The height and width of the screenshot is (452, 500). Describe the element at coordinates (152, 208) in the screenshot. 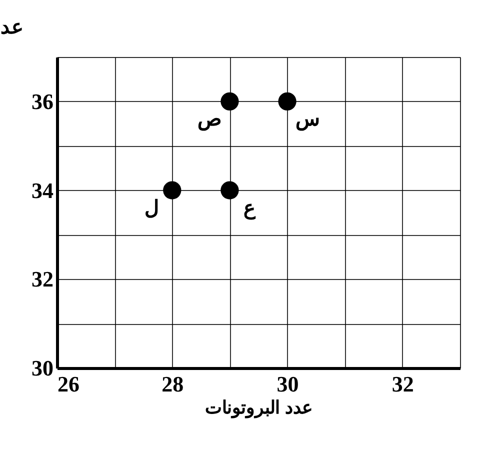

I see `annotation: ل` at that location.